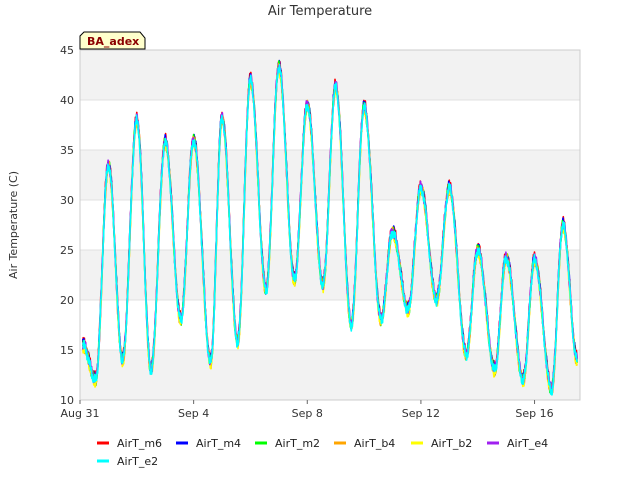 The height and width of the screenshot is (480, 640). What do you see at coordinates (193, 413) in the screenshot?
I see `x-tick-label: Sep 4` at bounding box center [193, 413].